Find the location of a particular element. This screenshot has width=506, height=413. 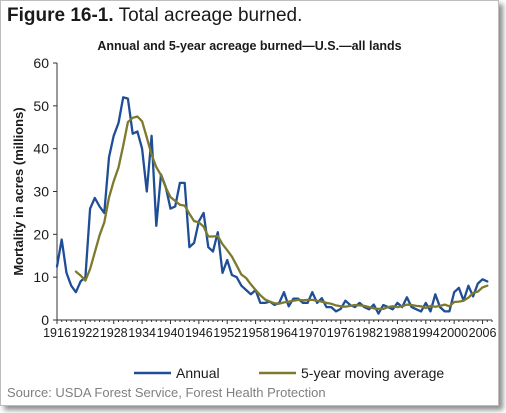

x-tick-label: 1916 is located at coordinates (57, 333).